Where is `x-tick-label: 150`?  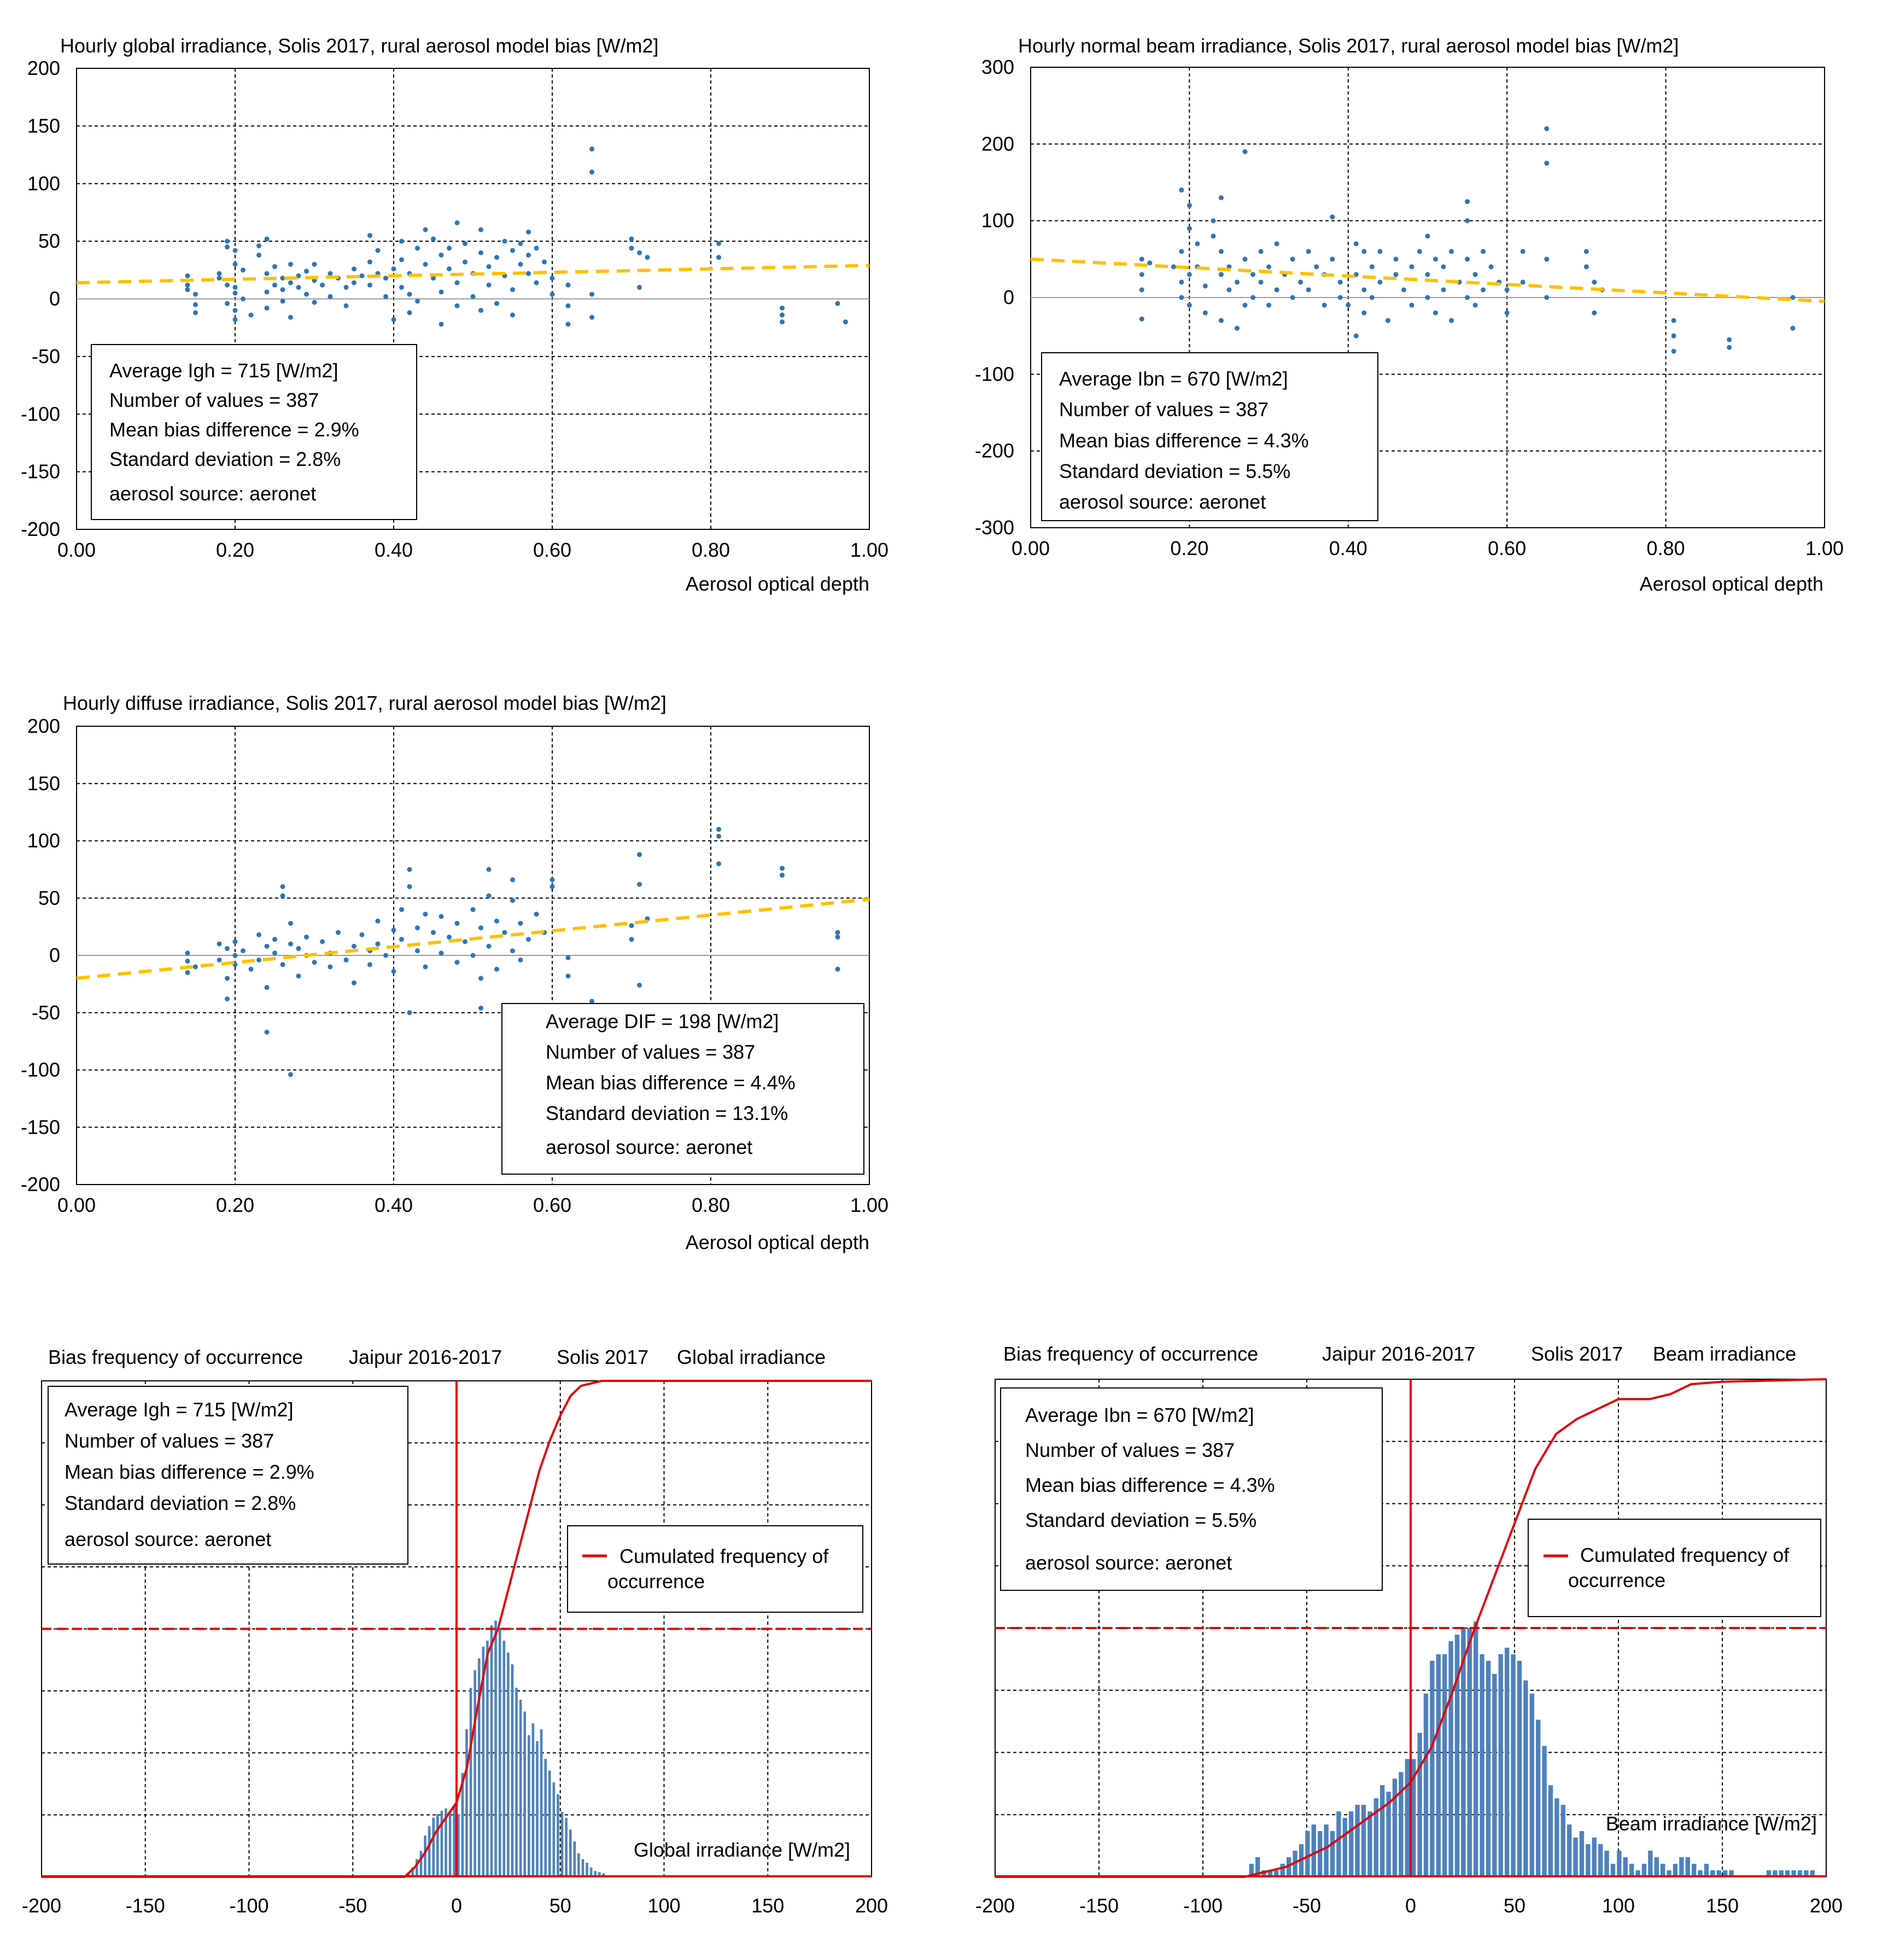
x-tick-label: 150 is located at coordinates (768, 1905).